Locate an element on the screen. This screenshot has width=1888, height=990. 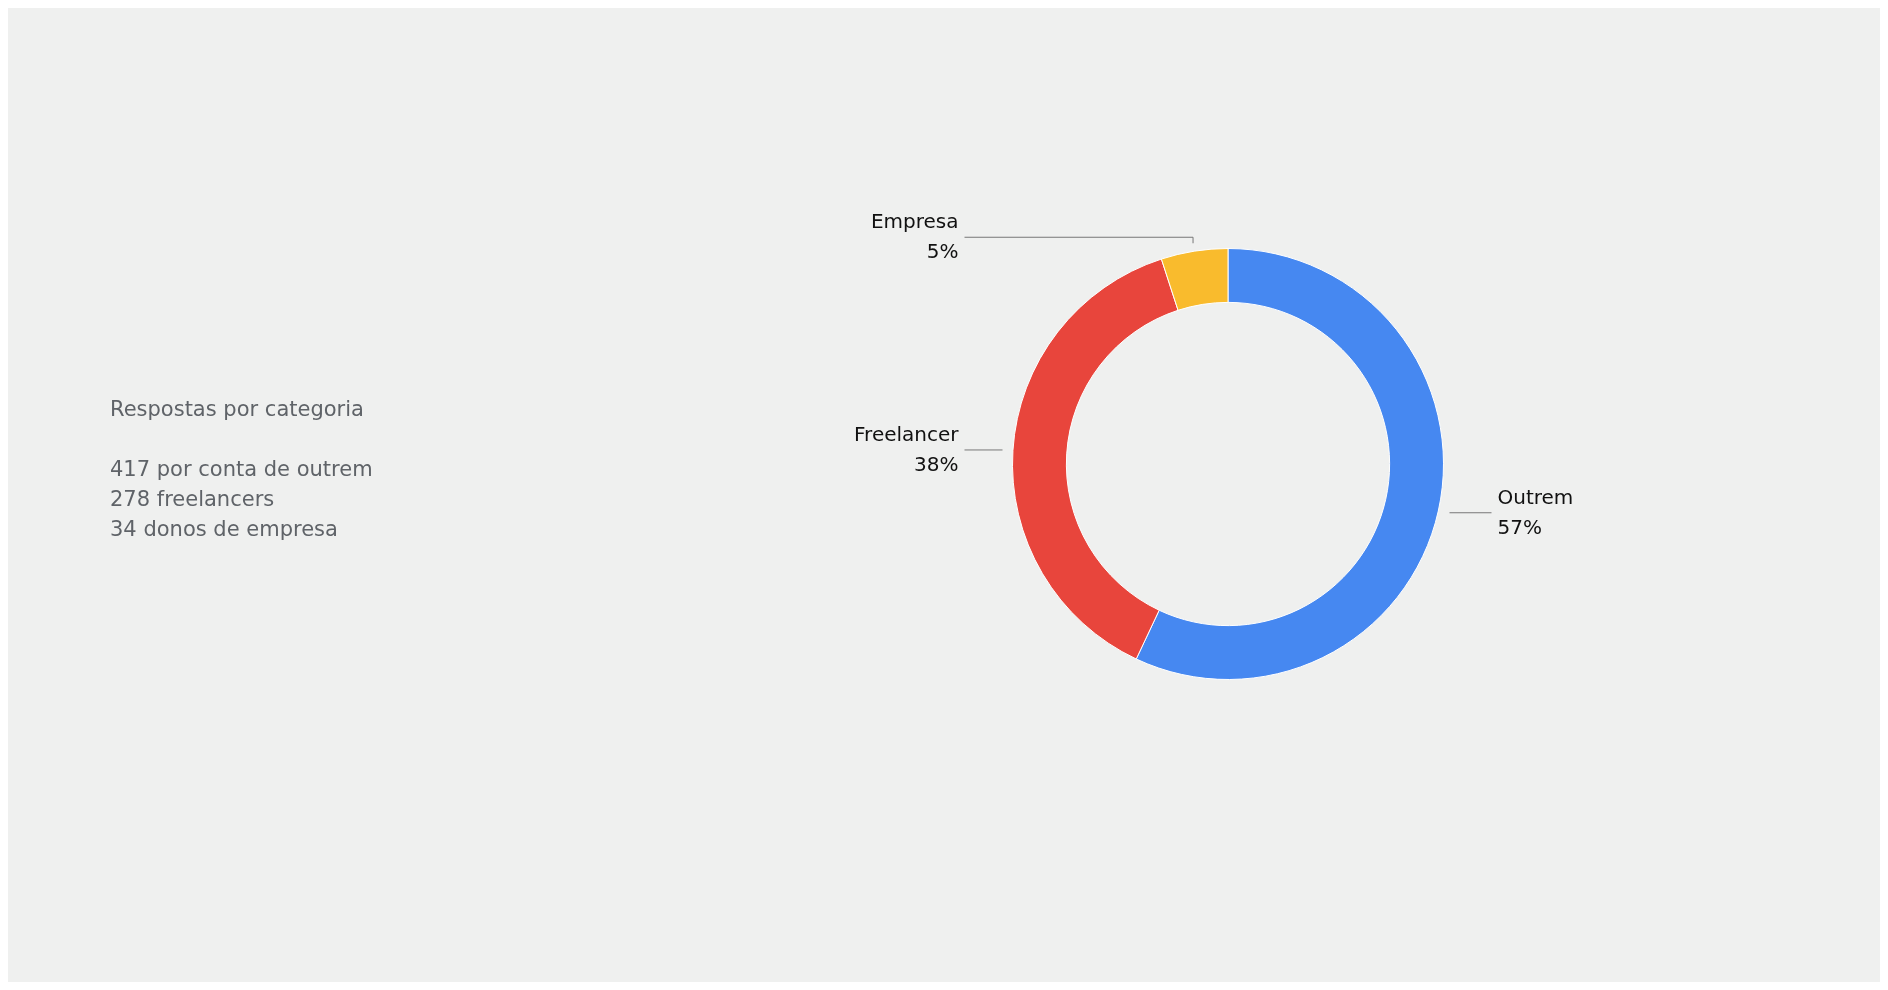
text: 34 donos de empresa is located at coordinates (224, 529).